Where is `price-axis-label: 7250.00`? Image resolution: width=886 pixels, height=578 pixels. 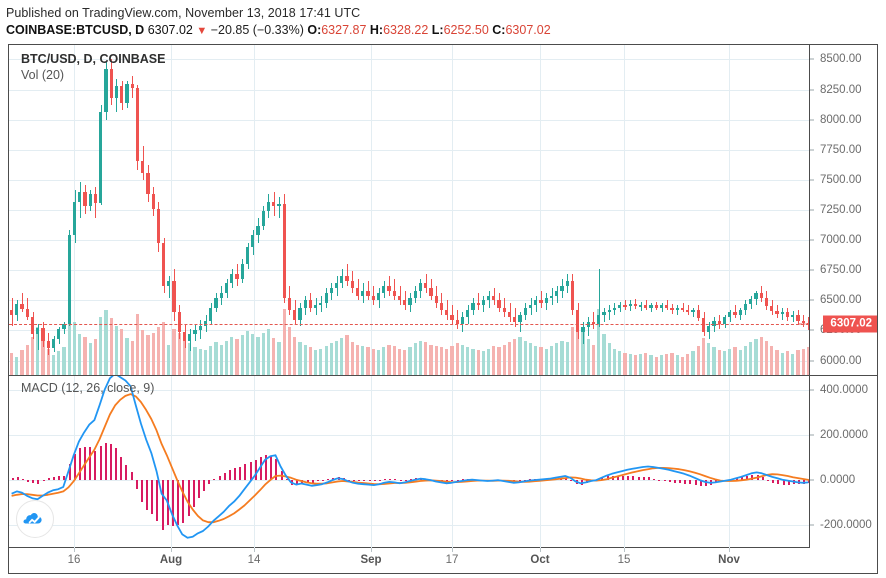
price-axis-label: 7250.00 is located at coordinates (841, 210).